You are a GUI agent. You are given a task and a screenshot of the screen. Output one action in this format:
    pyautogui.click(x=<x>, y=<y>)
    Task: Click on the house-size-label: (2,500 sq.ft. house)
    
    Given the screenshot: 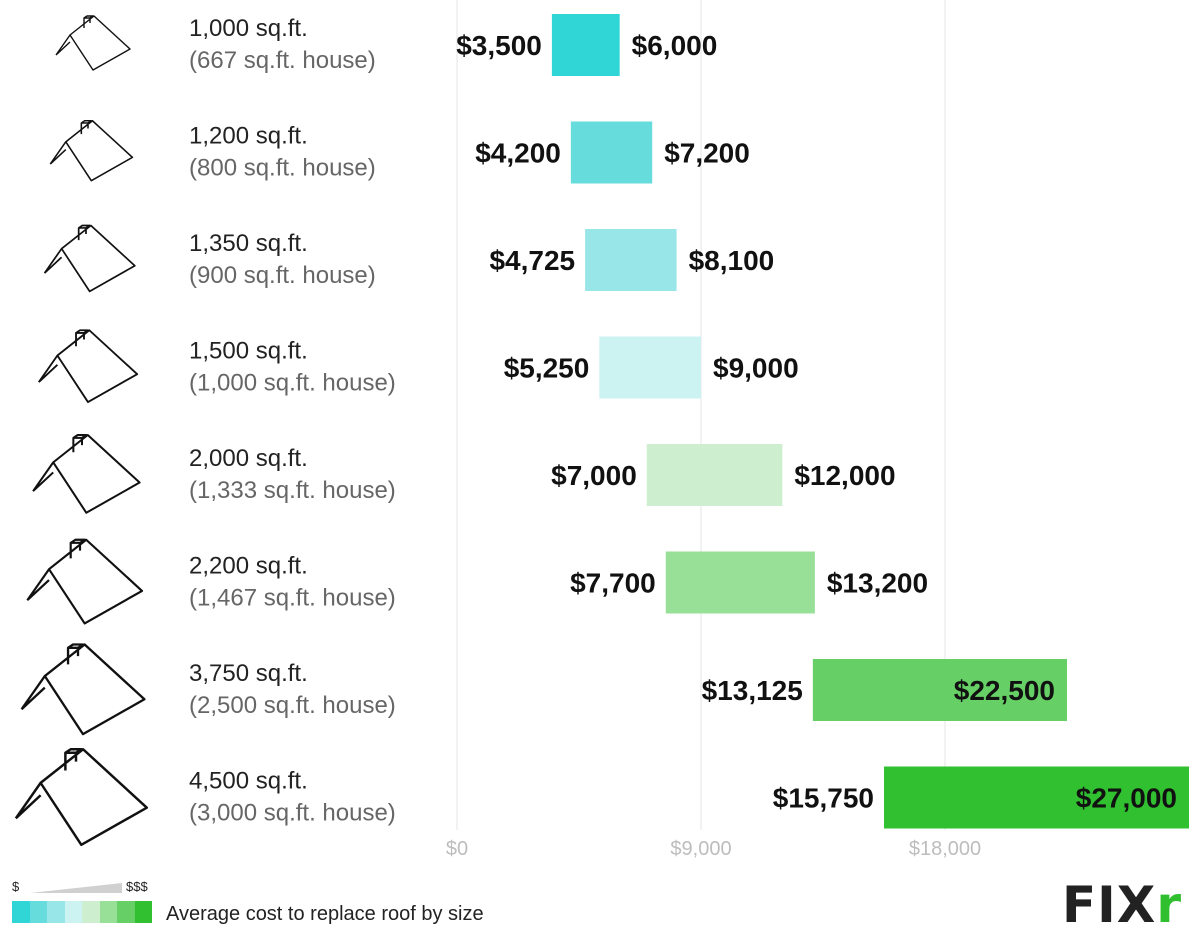 What is the action you would take?
    pyautogui.click(x=292, y=705)
    